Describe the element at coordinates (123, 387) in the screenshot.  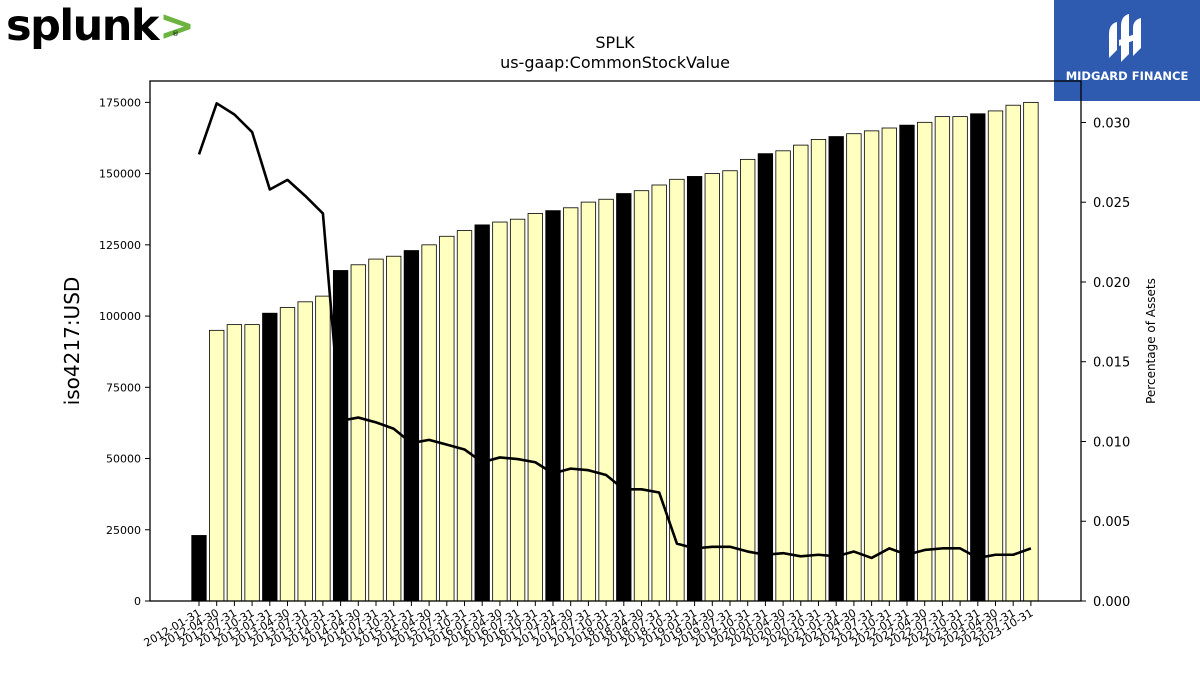
I see `y-tick-label-left: 75000` at that location.